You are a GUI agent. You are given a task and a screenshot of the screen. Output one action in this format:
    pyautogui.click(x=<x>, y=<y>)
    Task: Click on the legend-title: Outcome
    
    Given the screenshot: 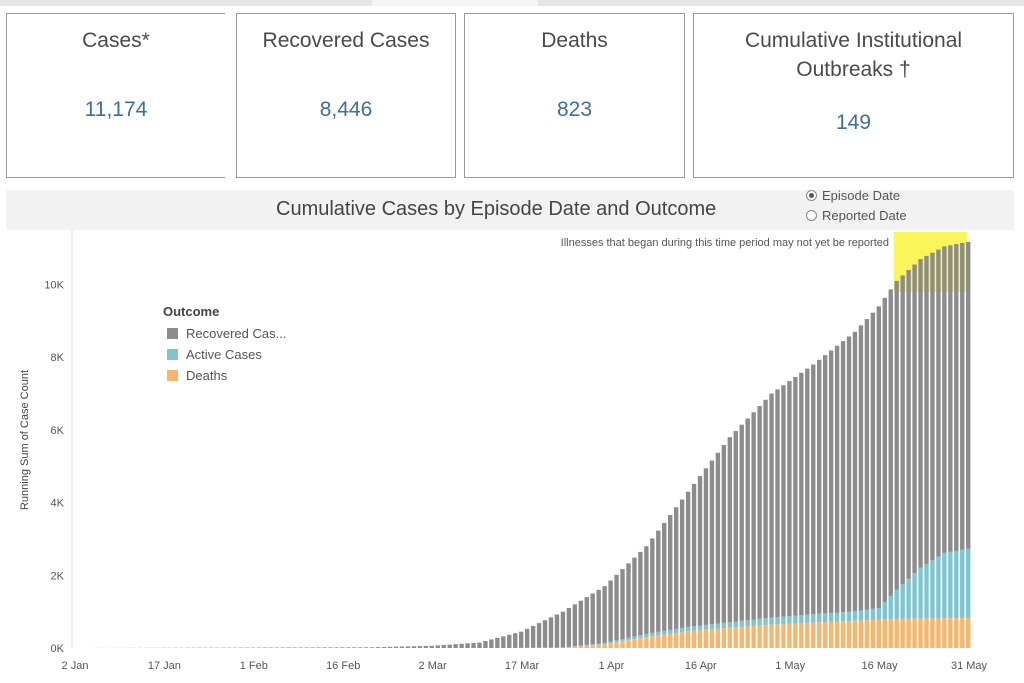 What is the action you would take?
    pyautogui.click(x=191, y=311)
    